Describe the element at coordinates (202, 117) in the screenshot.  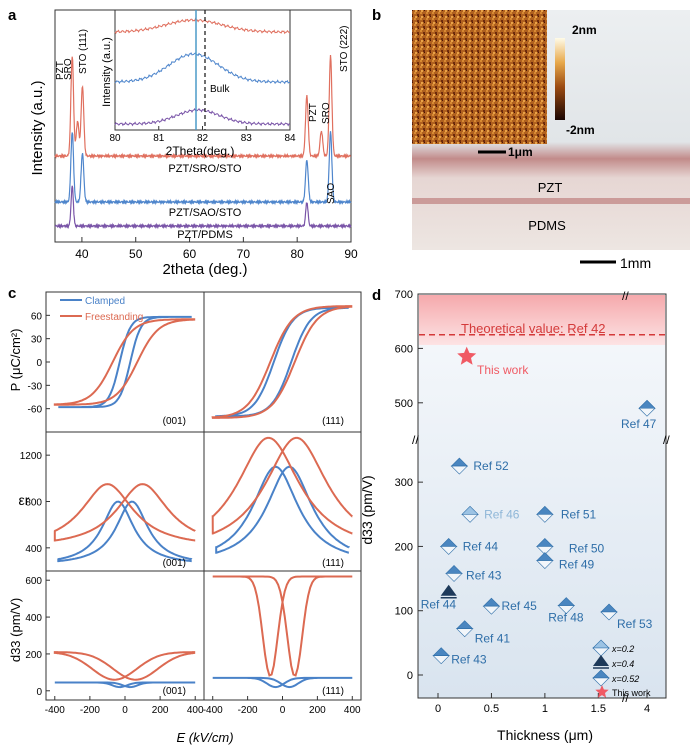
I see `inset-curve-pdms` at that location.